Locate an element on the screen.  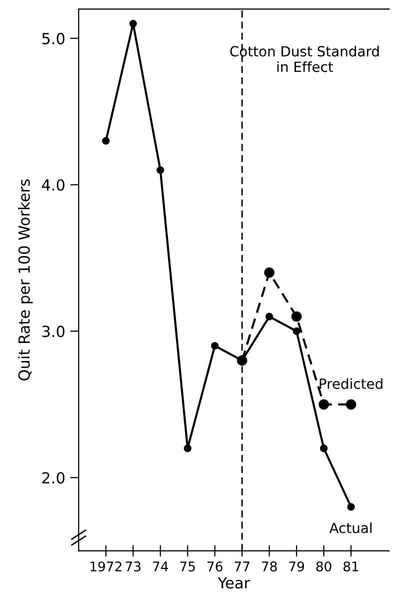
y-tick-label: 2.0 is located at coordinates (53, 478).